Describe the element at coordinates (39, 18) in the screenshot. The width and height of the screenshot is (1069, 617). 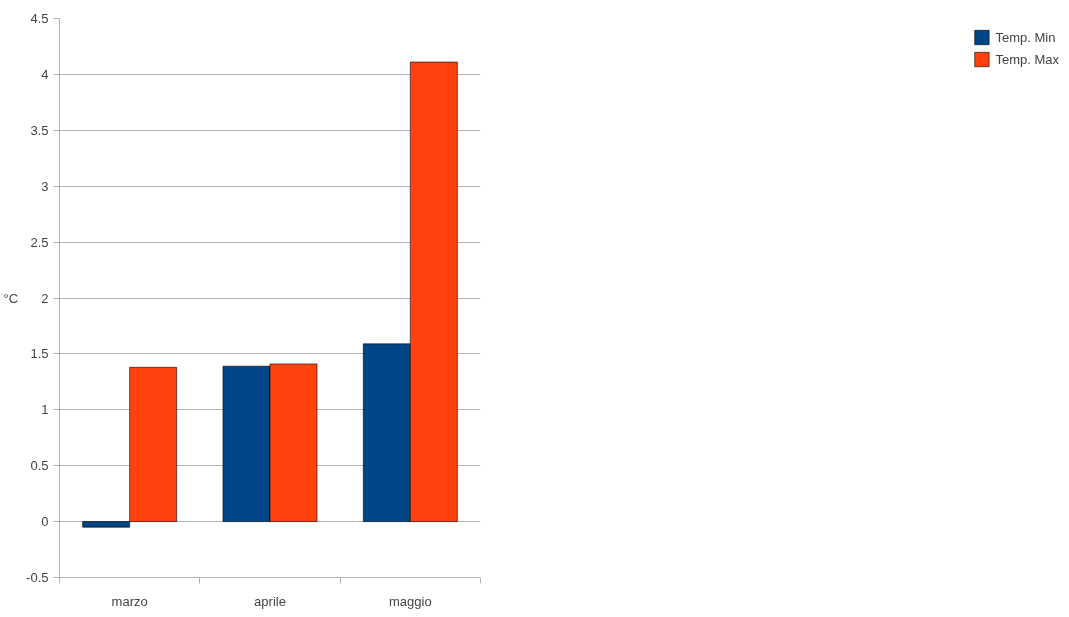
I see `y-tick-label: 4.5` at that location.